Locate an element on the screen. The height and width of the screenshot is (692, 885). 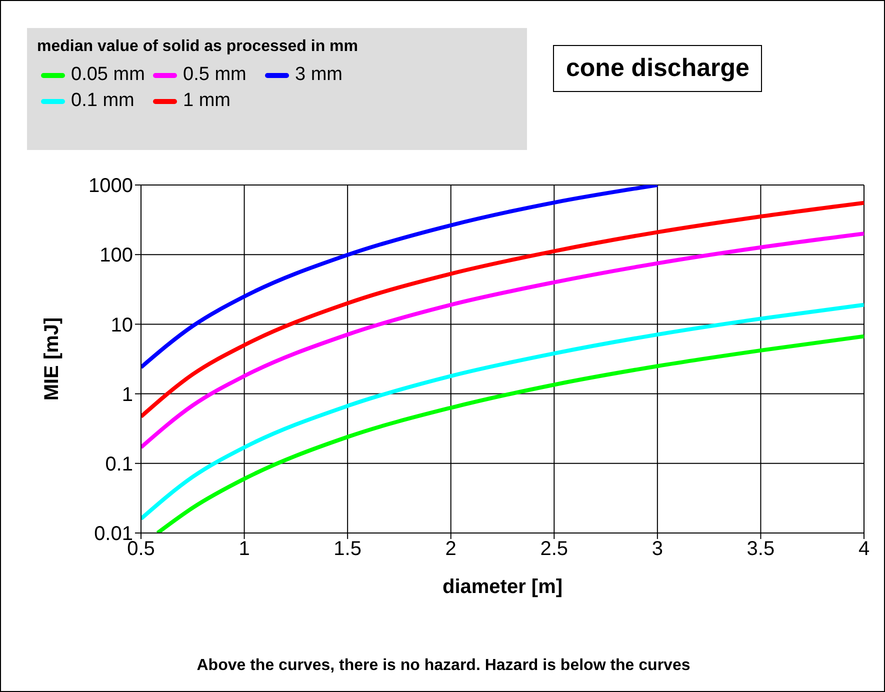
x-tick-label: 2.5 is located at coordinates (554, 549).